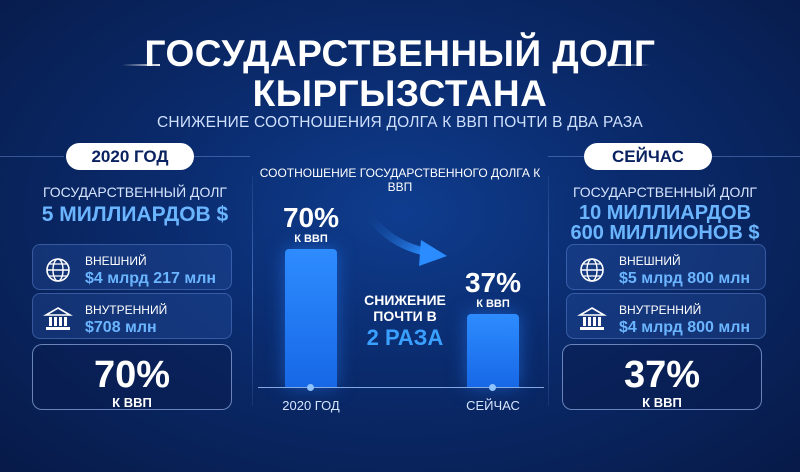 The image size is (800, 472). I want to click on left-ratio-card: 70% К ВВП, so click(132, 377).